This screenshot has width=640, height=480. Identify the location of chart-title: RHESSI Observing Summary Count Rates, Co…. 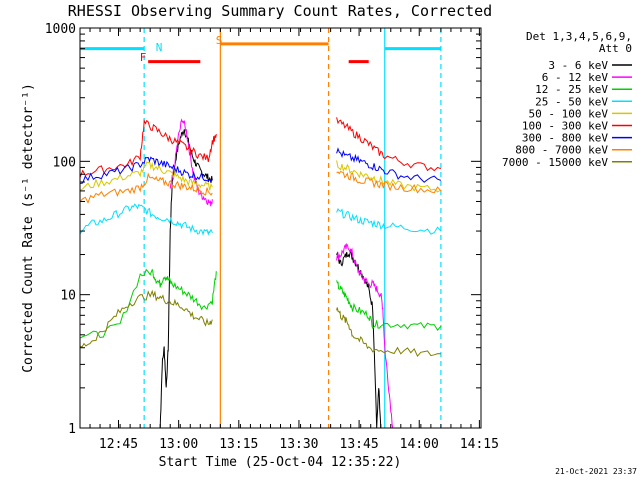
(280, 11).